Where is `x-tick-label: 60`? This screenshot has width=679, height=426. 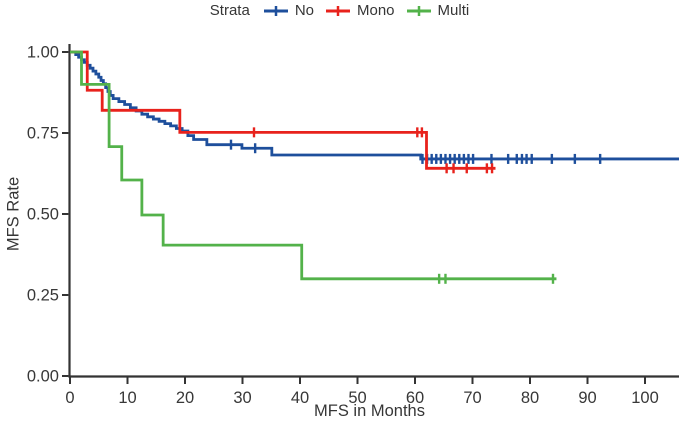
x-tick-label: 60 is located at coordinates (415, 398).